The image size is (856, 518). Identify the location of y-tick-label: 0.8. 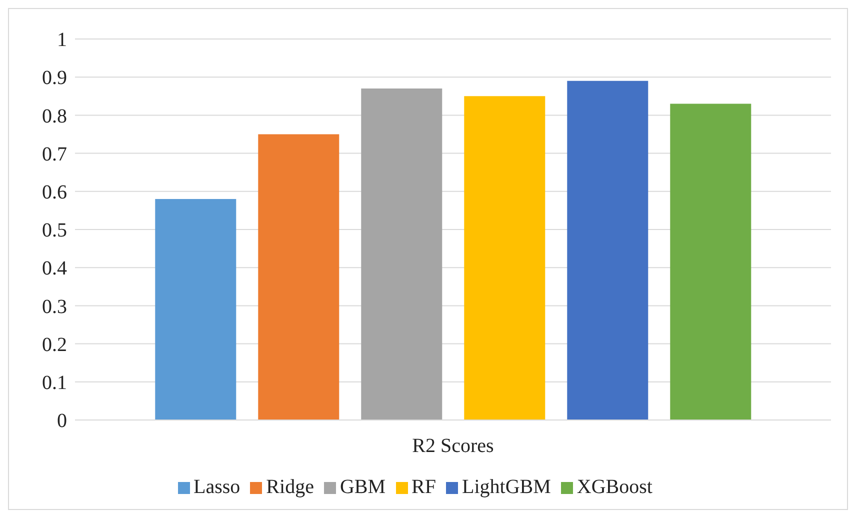
(54, 116).